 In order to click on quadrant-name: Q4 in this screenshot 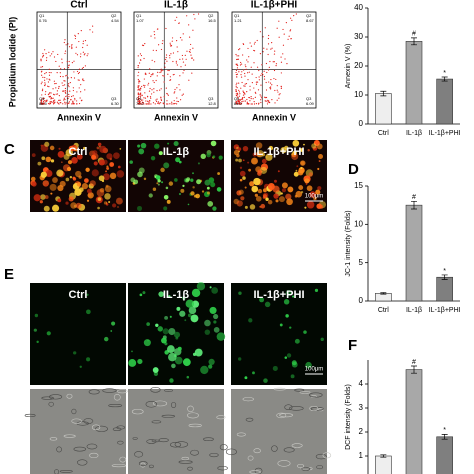, I will do `click(42, 98)`.